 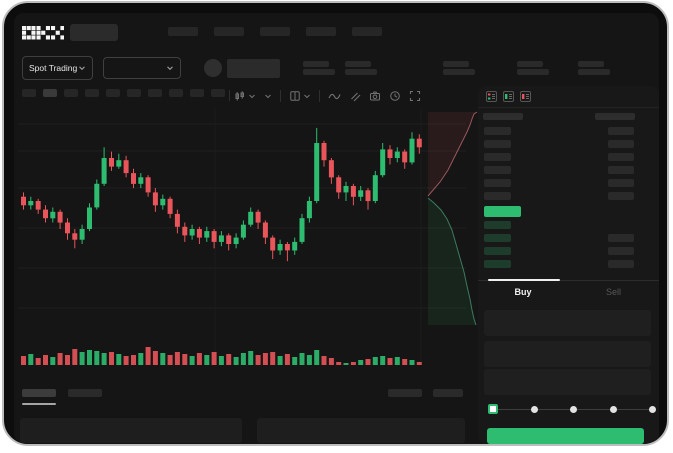 What do you see at coordinates (295, 96) in the screenshot?
I see `overlay-icon` at bounding box center [295, 96].